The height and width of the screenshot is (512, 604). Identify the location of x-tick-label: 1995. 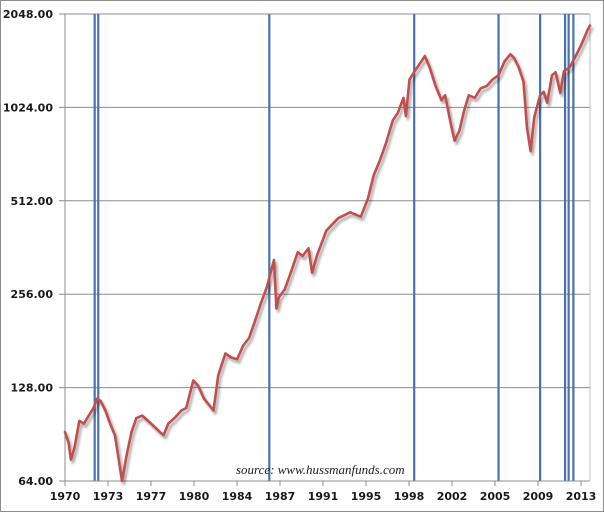
(366, 496).